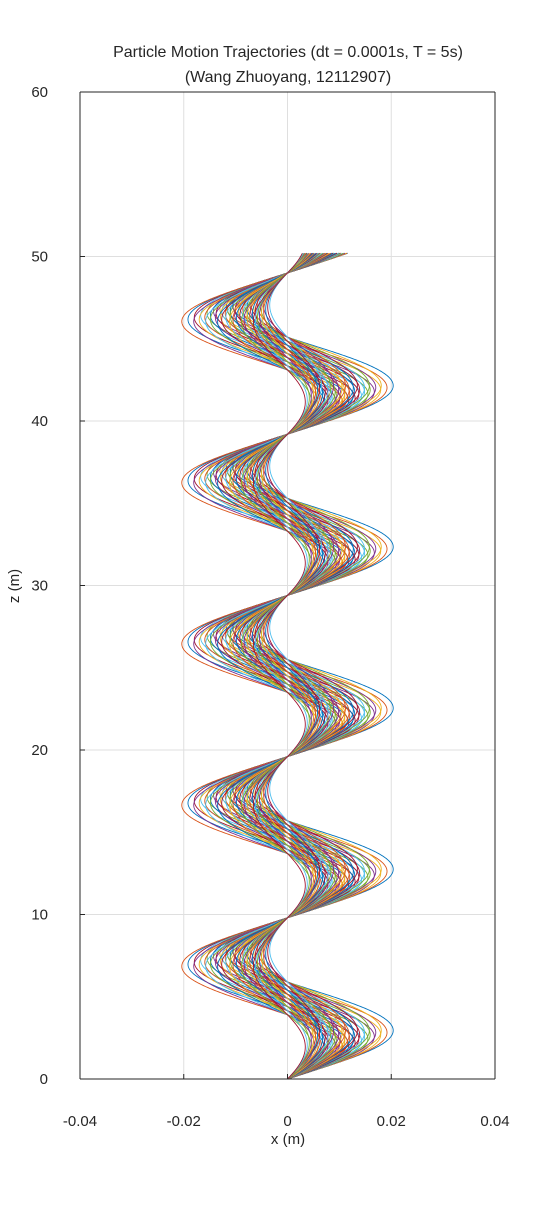 The width and height of the screenshot is (549, 1212). I want to click on y-tick-label: 20, so click(39, 750).